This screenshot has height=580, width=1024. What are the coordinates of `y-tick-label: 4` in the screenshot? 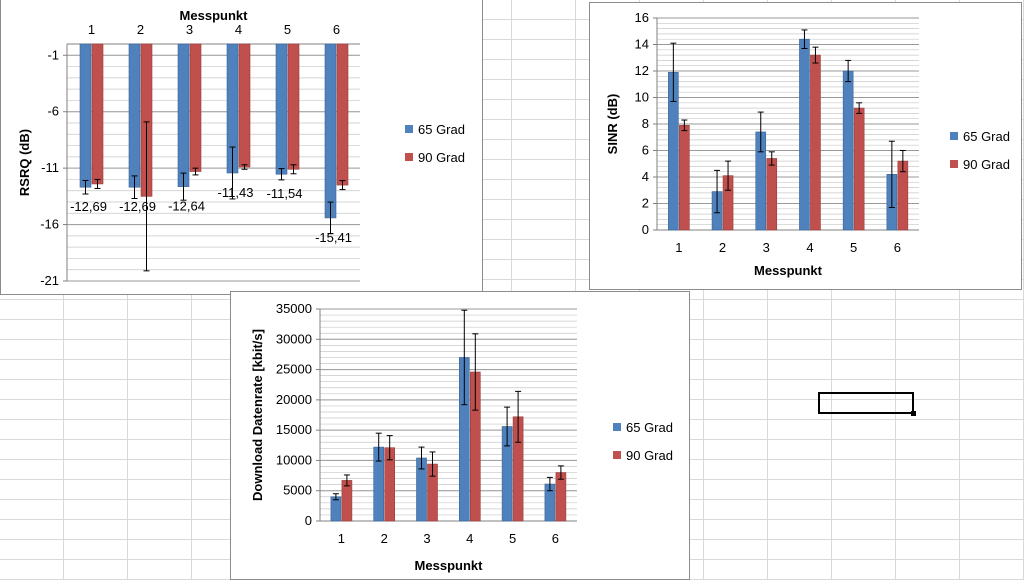 It's located at (645, 176).